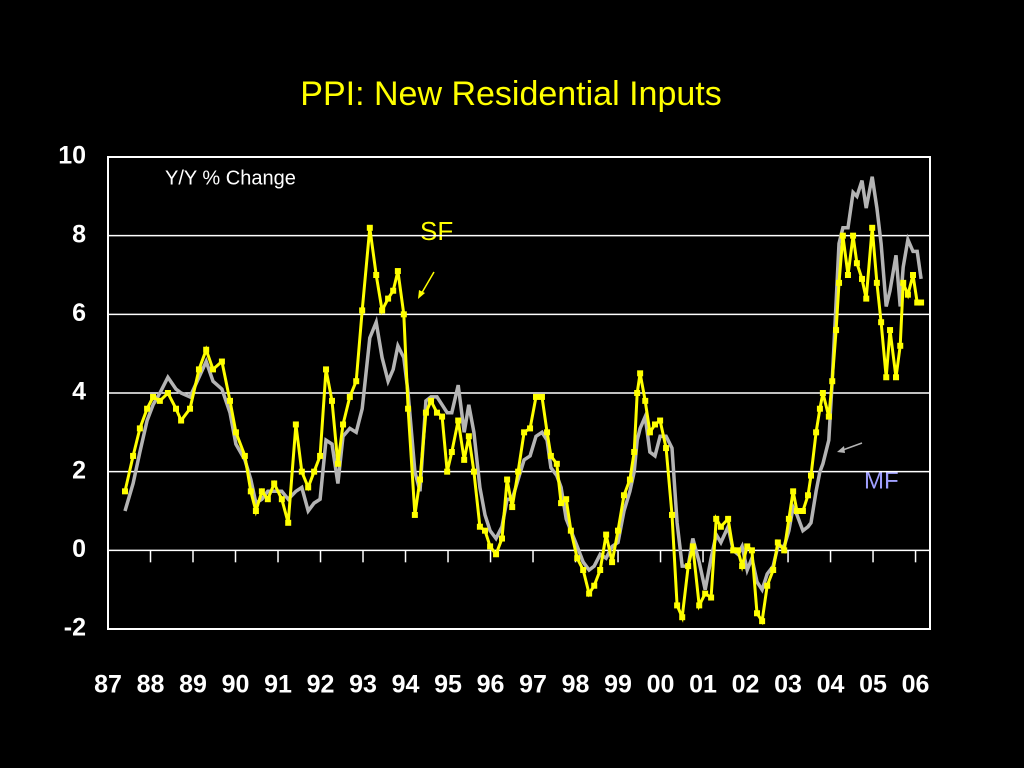 The width and height of the screenshot is (1024, 768). I want to click on x-tick-label: 88, so click(151, 685).